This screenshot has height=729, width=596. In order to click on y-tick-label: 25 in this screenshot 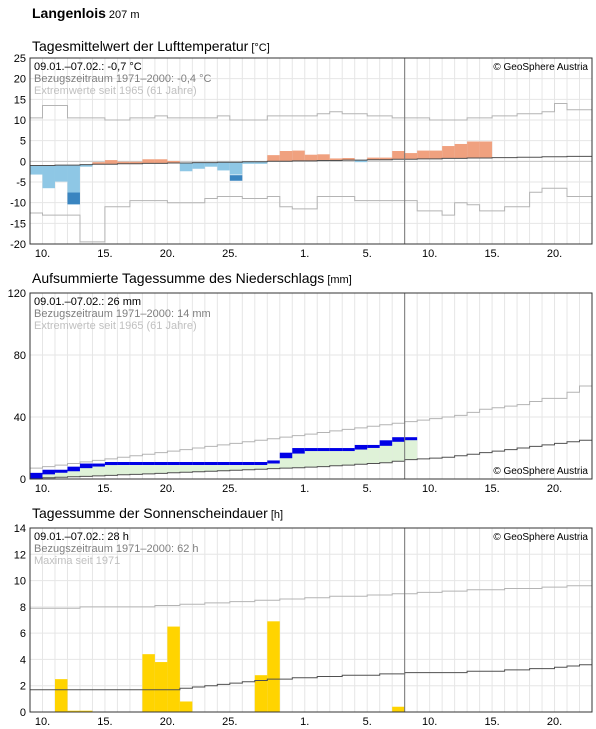, I will do `click(20, 59)`.